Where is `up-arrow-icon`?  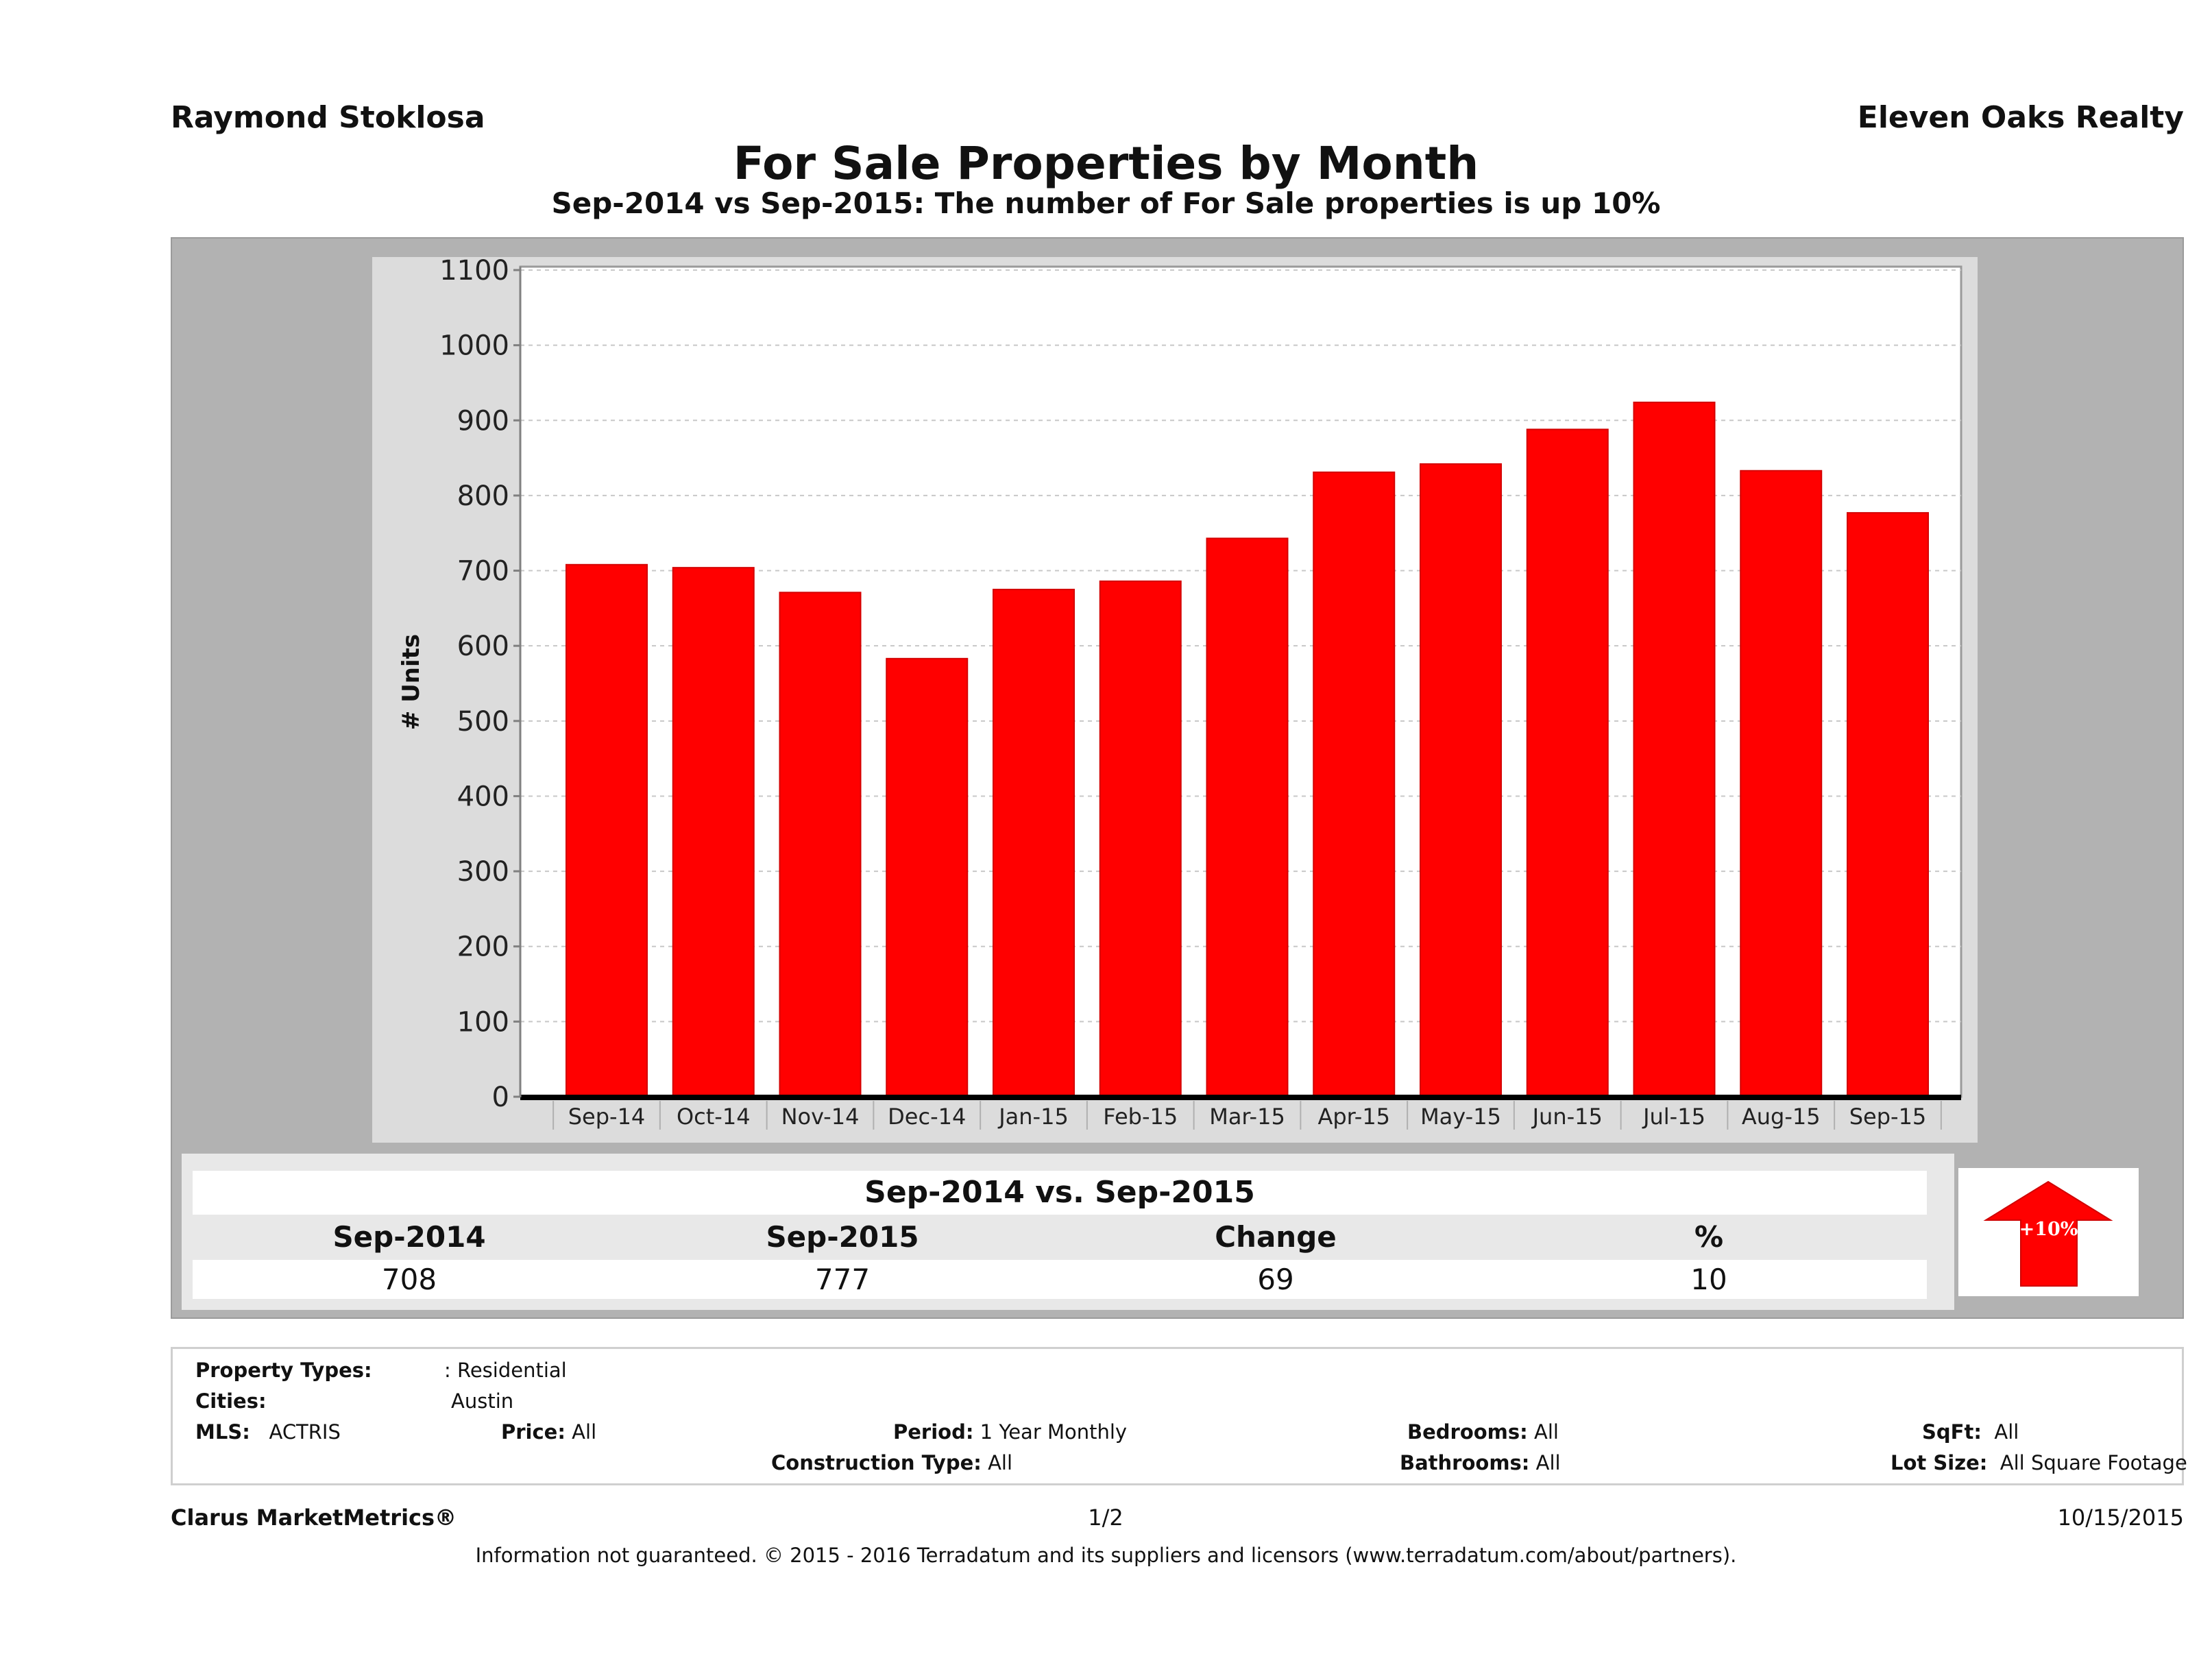
up-arrow-icon is located at coordinates (2048, 1233).